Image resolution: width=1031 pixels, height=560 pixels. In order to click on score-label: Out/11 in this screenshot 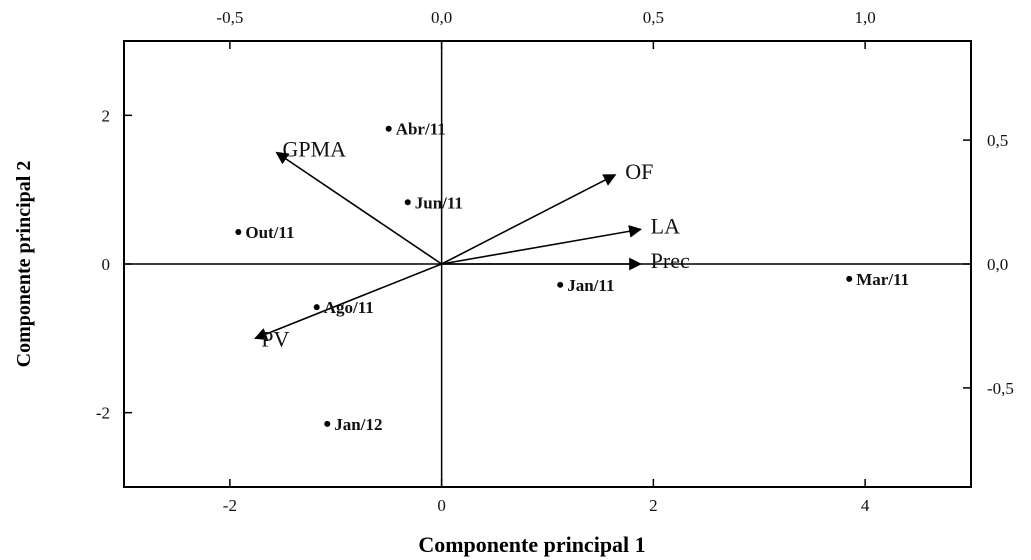, I will do `click(269, 232)`.